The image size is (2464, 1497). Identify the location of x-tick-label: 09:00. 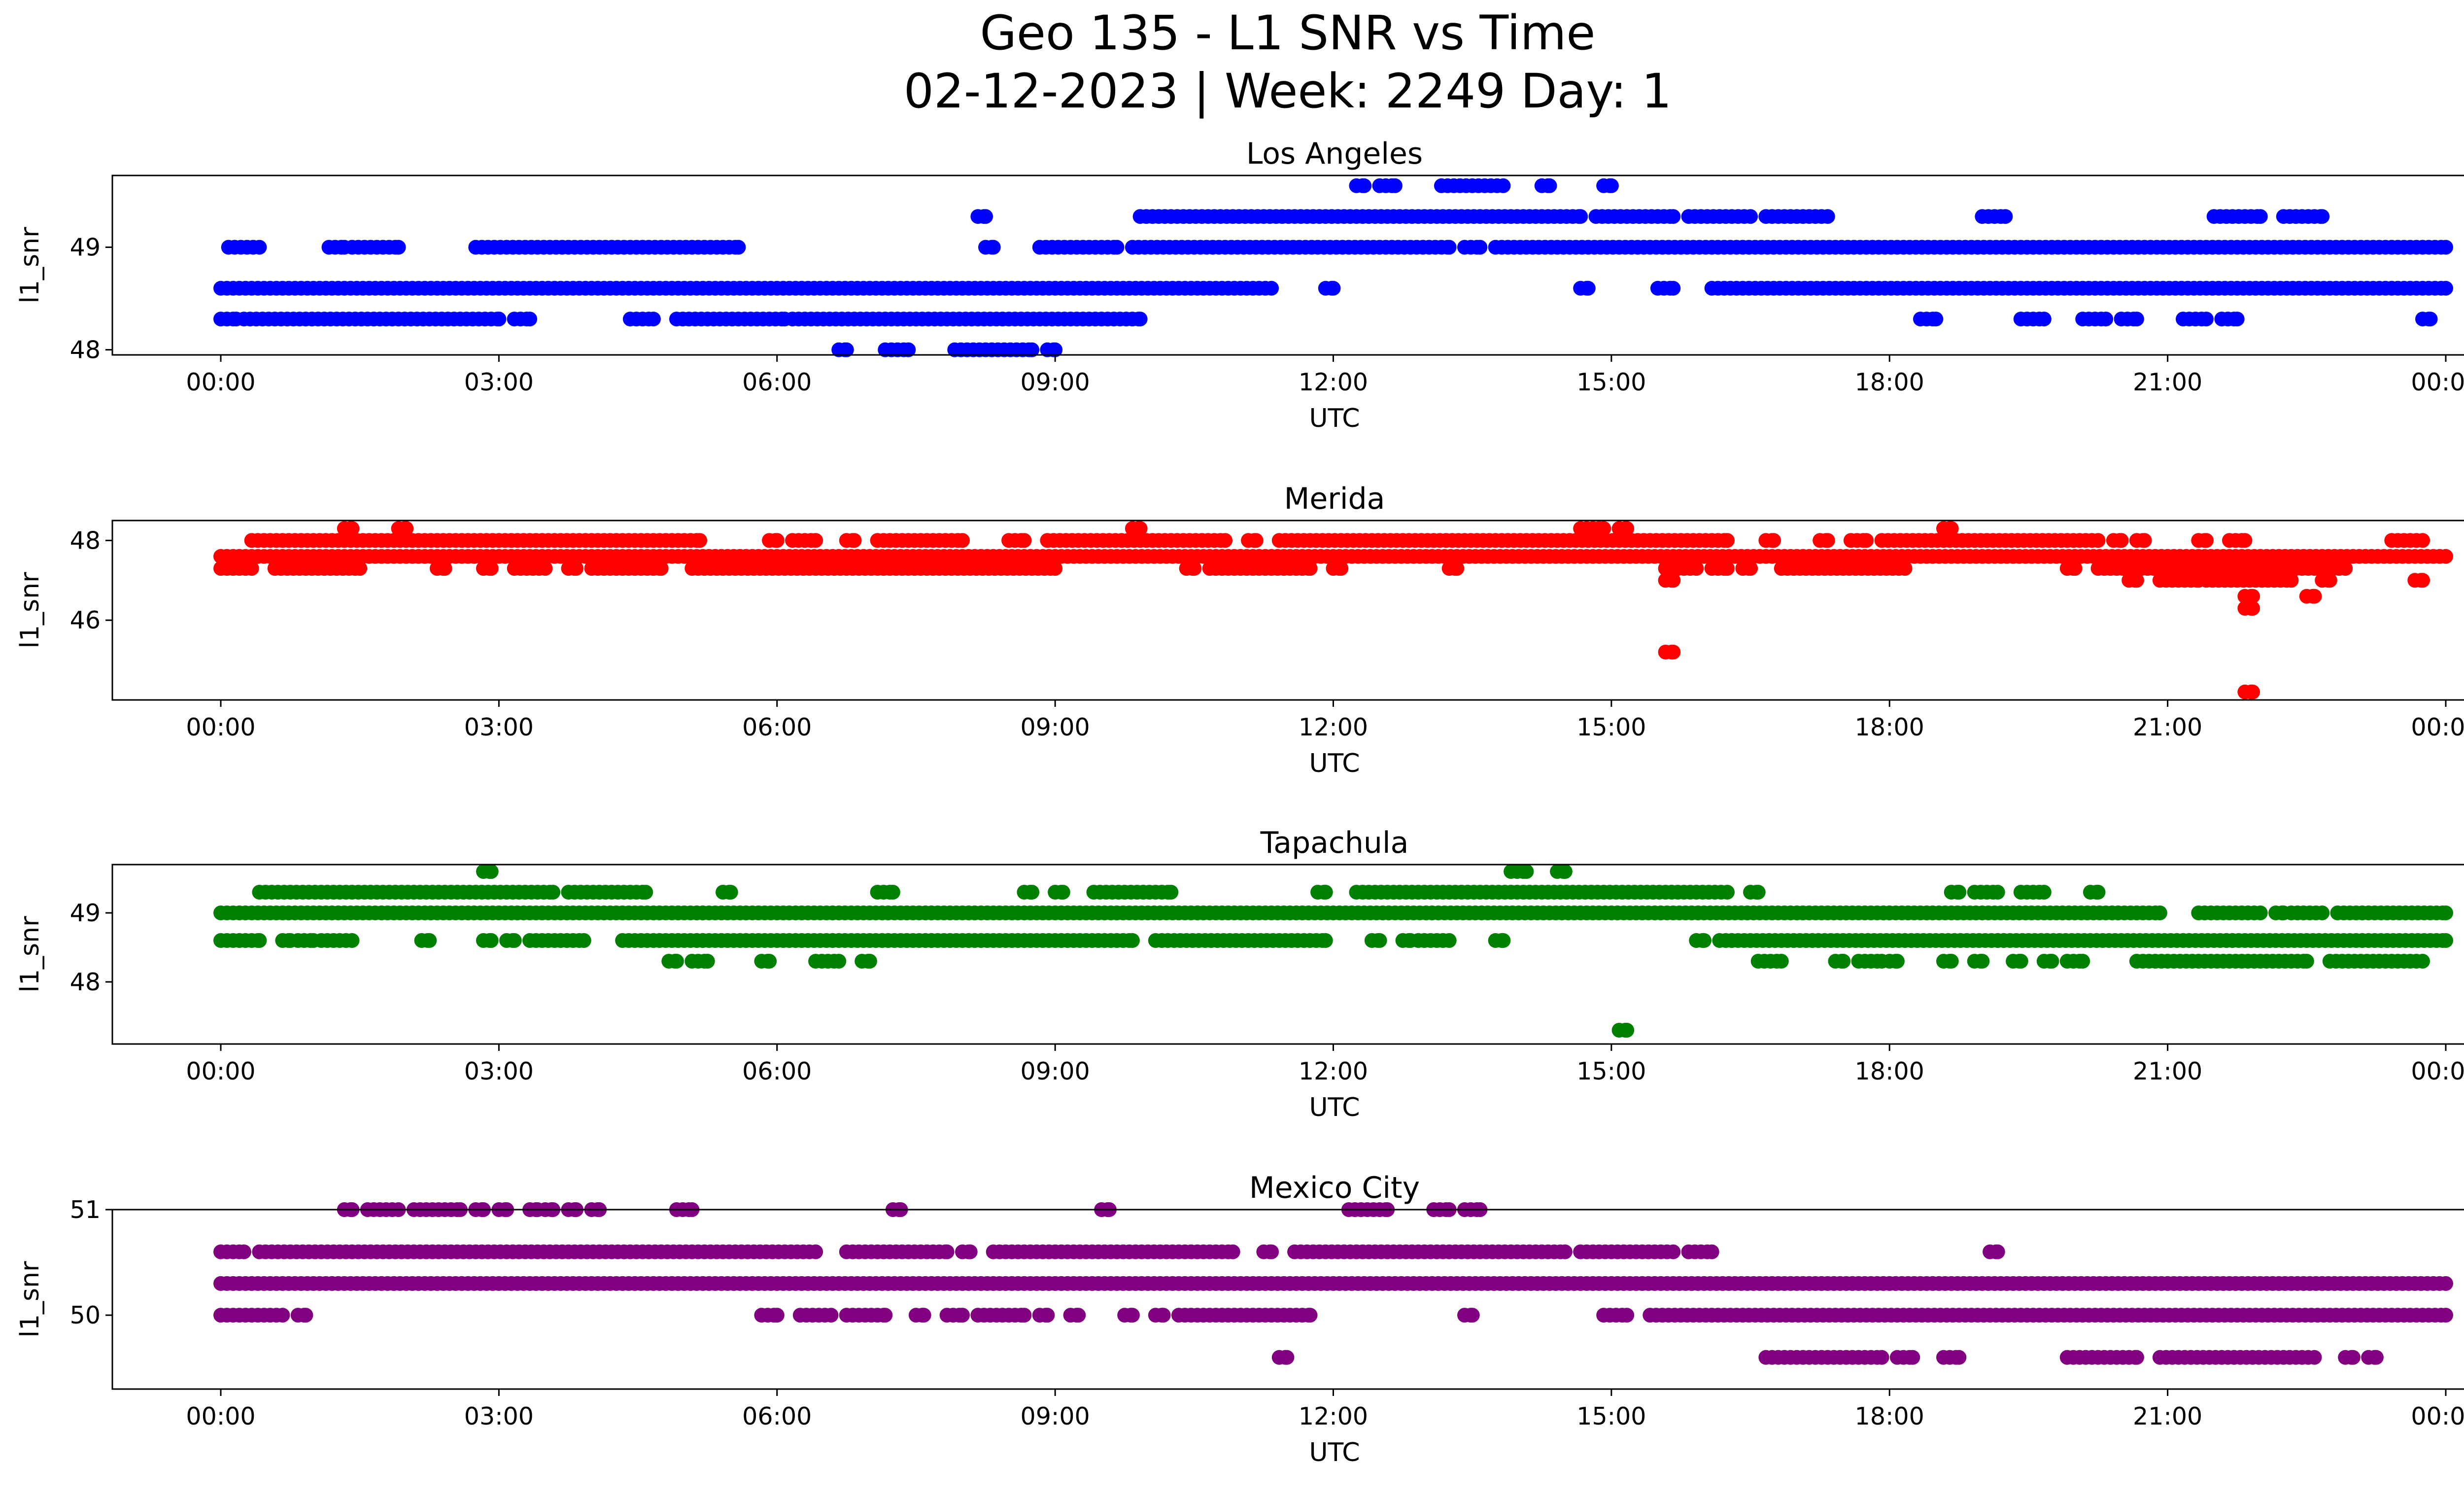
(1055, 1071).